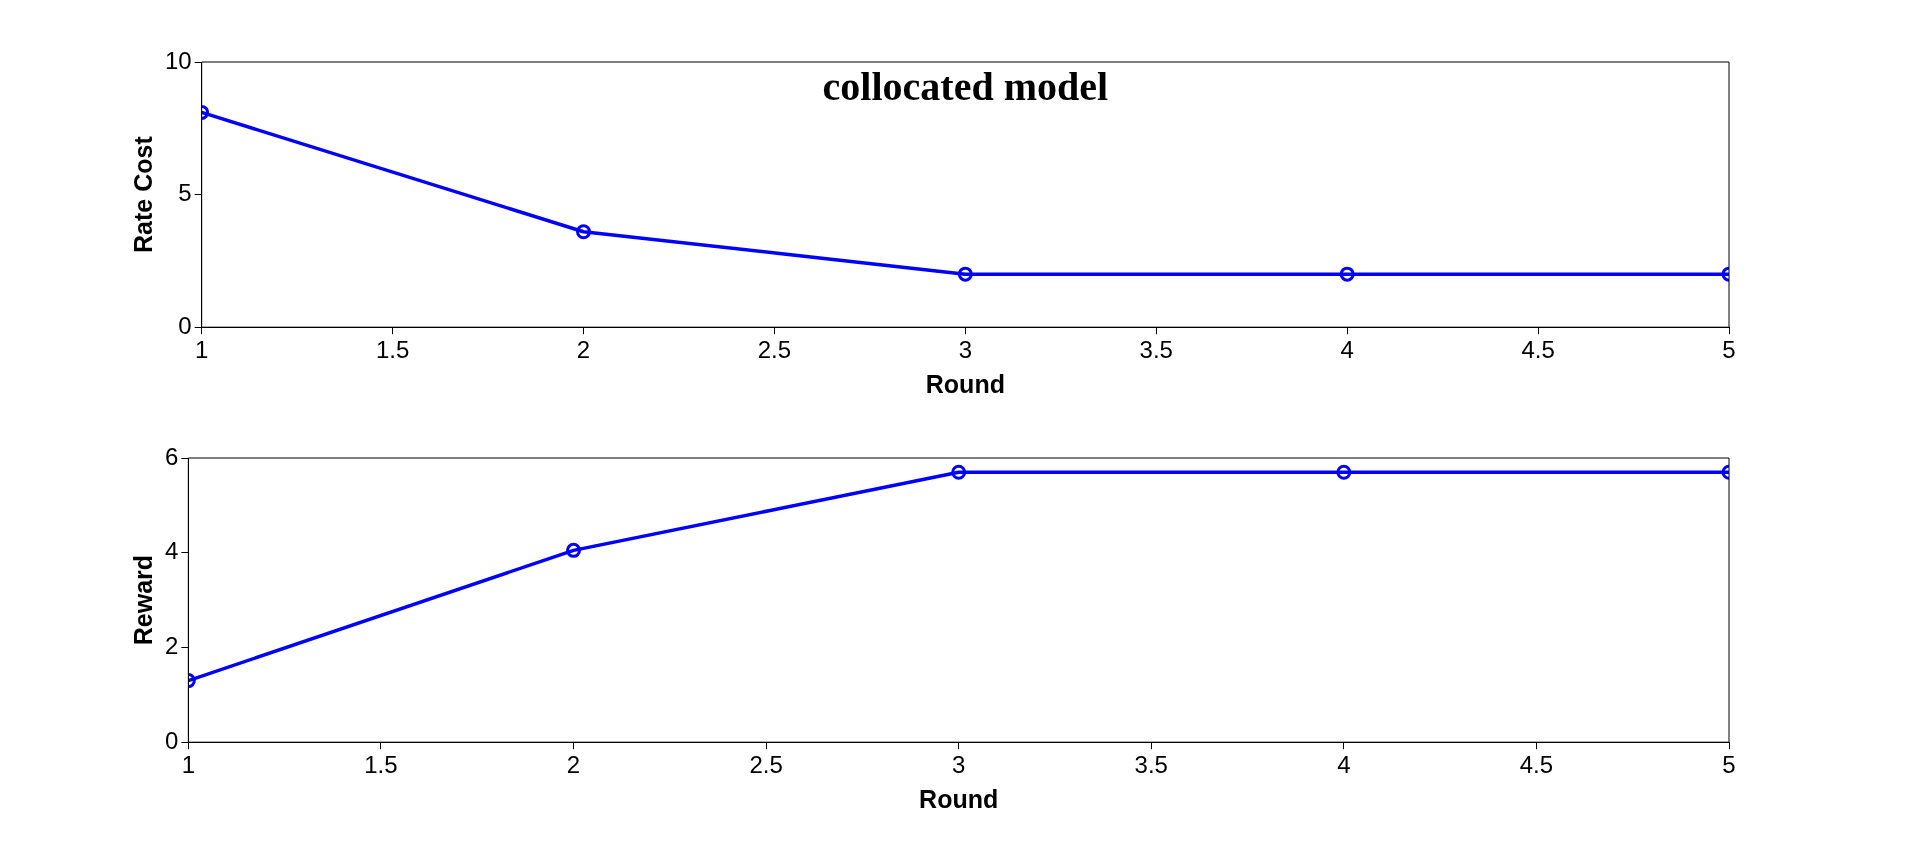 This screenshot has height=850, width=1917. Describe the element at coordinates (965, 87) in the screenshot. I see `chart-title: collocated model` at that location.